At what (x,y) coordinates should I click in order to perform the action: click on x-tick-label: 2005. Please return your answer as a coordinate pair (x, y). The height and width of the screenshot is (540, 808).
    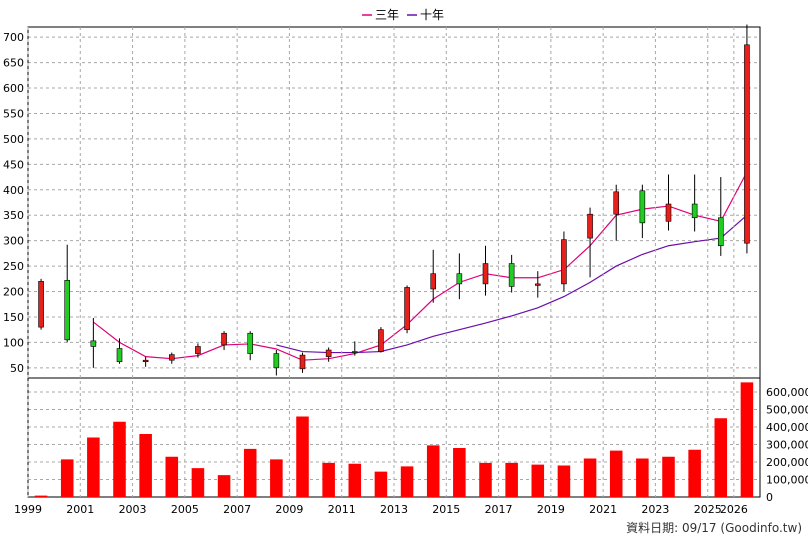
    Looking at the image, I should click on (185, 509).